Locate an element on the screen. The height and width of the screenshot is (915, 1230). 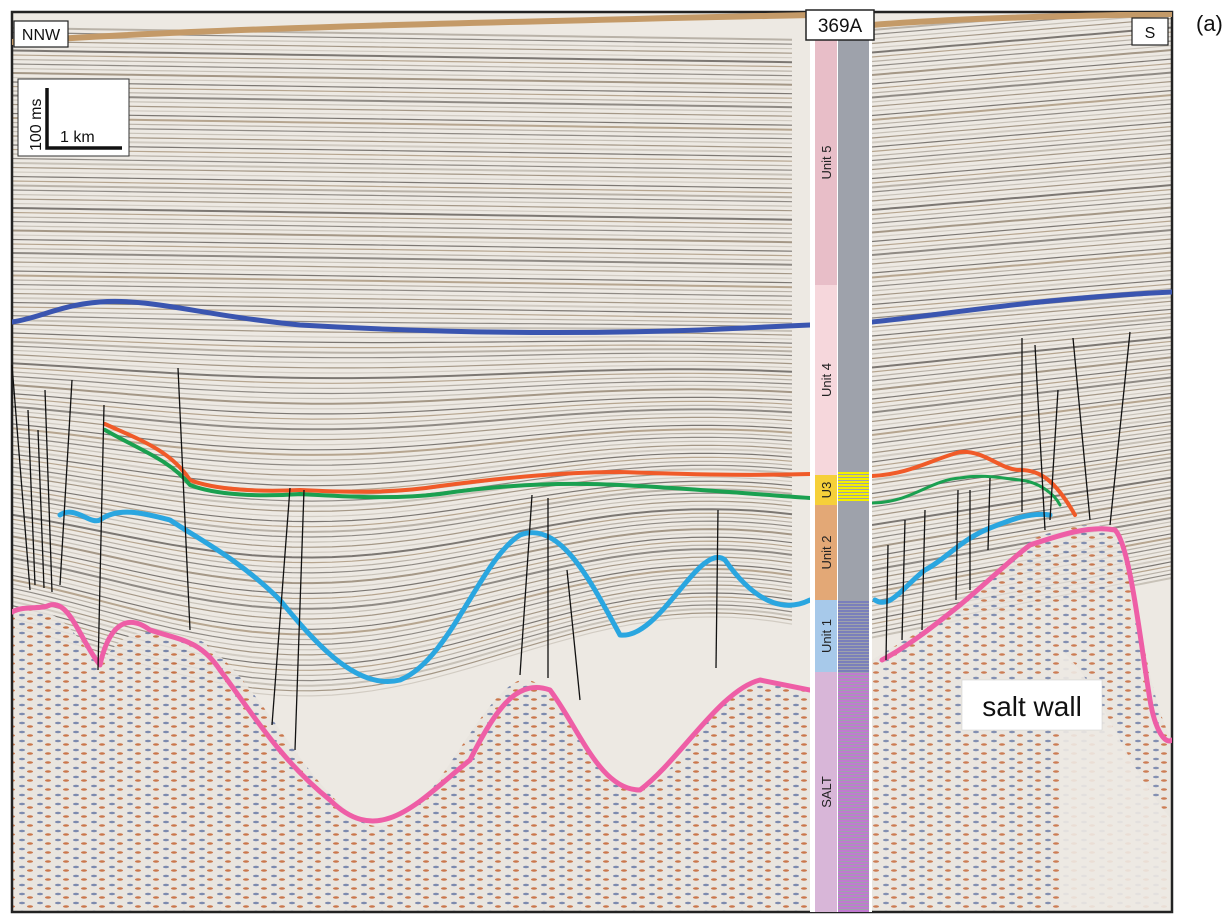
unit-label: U3 is located at coordinates (826, 490).